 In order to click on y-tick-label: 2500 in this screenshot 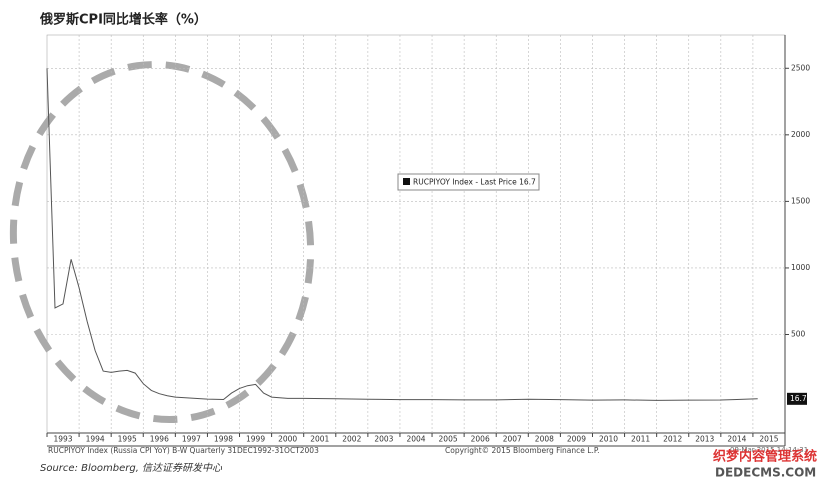, I will do `click(800, 67)`.